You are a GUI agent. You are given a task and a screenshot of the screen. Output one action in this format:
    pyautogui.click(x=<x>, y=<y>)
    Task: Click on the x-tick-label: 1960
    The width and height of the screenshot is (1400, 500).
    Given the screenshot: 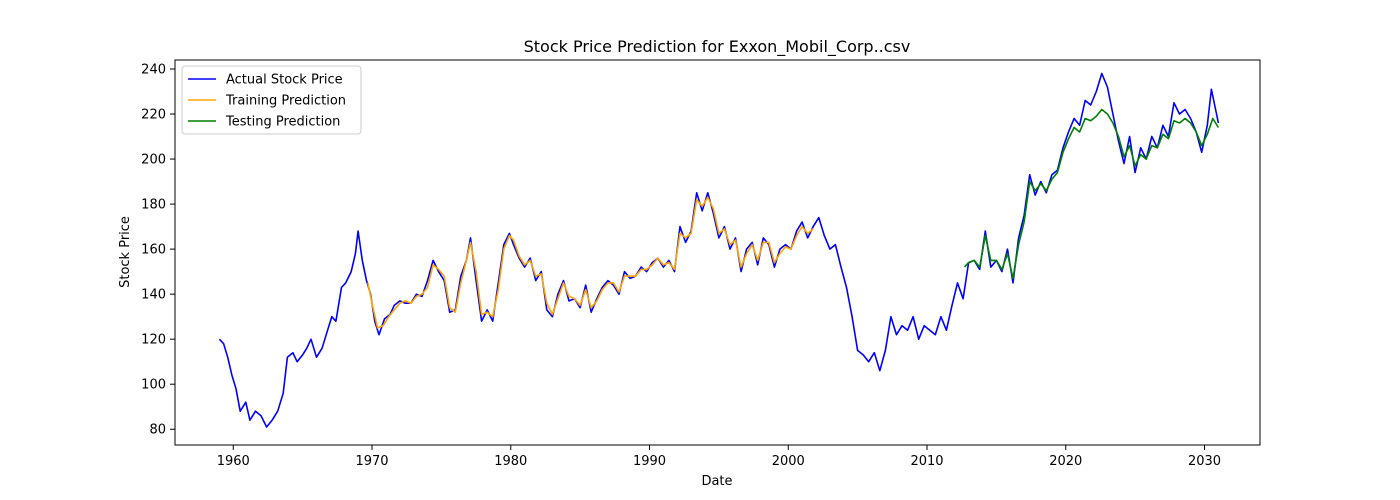 What is the action you would take?
    pyautogui.click(x=233, y=461)
    